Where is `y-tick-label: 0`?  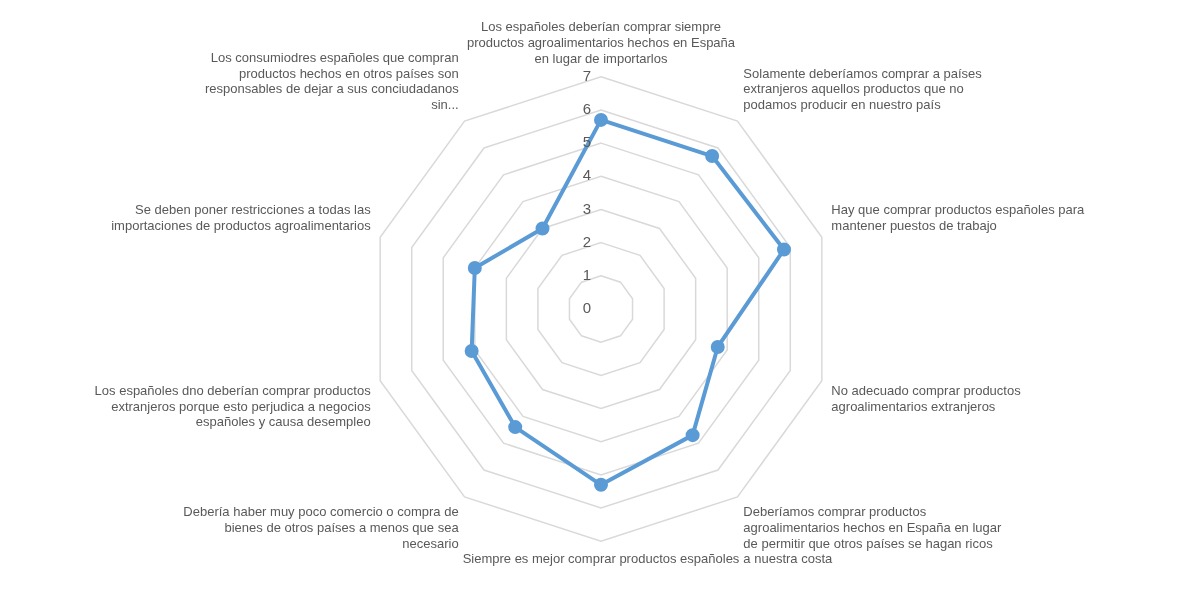 y-tick-label: 0 is located at coordinates (587, 308).